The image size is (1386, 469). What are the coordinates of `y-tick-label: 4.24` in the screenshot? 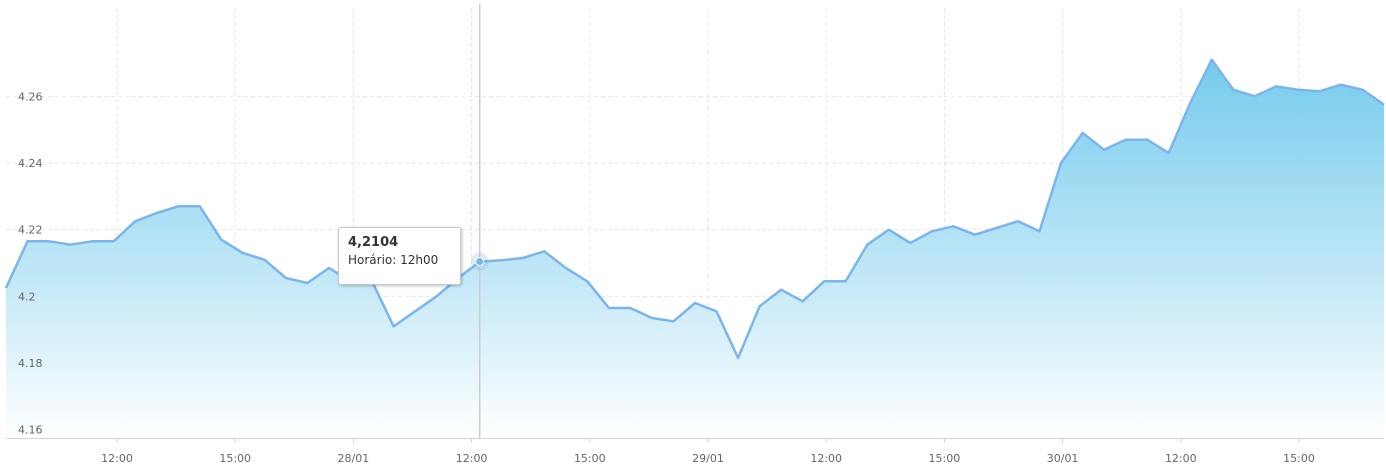 It's located at (30, 163).